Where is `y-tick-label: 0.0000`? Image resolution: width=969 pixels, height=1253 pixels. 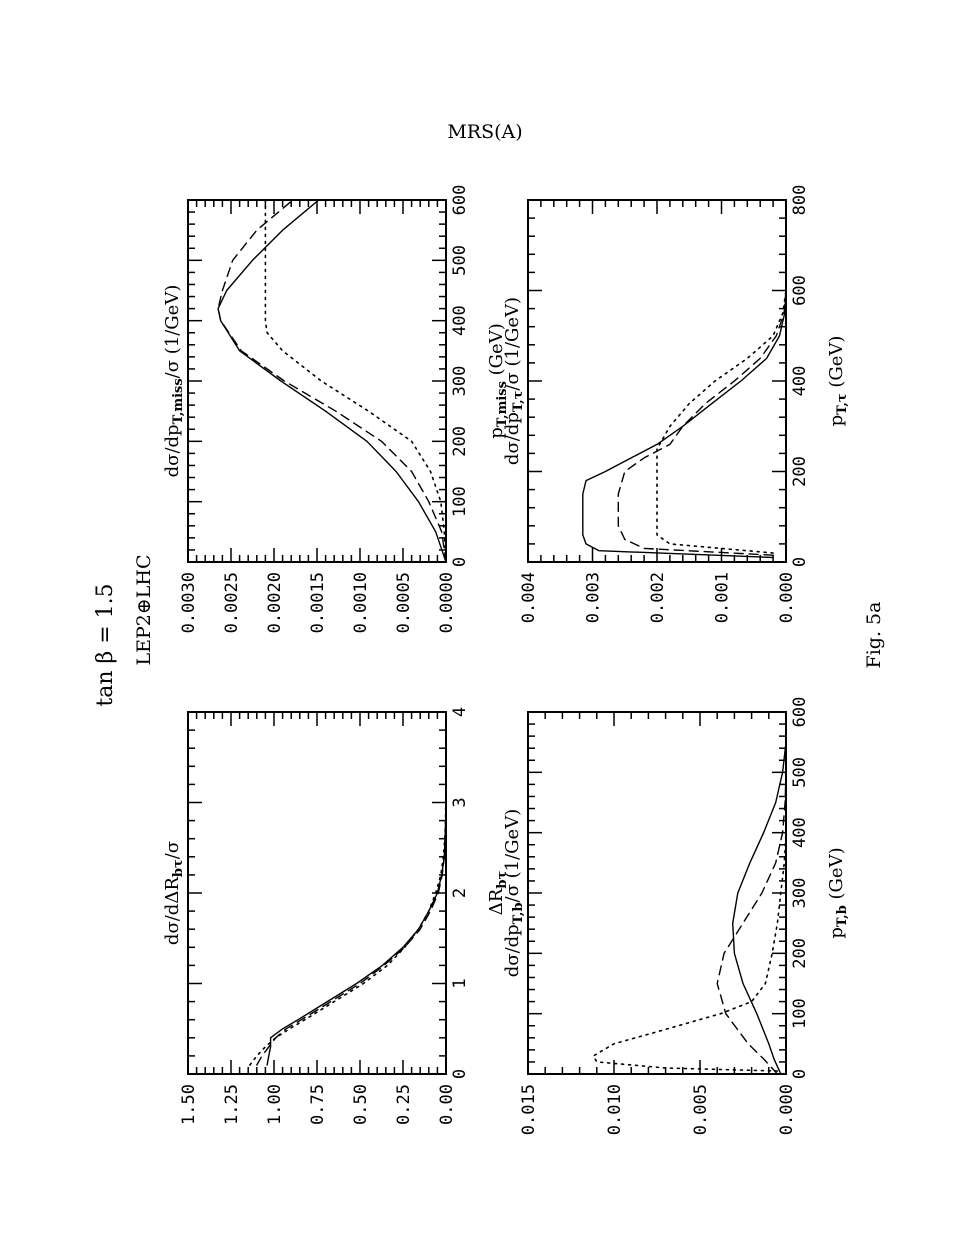
y-tick-label: 0.0000 is located at coordinates (447, 602).